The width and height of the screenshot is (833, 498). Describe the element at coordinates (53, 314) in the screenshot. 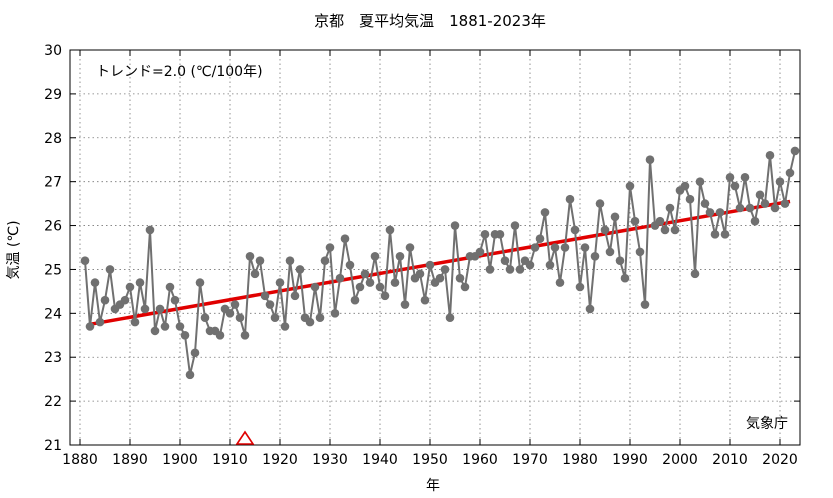

I see `y-tick-label: 24` at that location.